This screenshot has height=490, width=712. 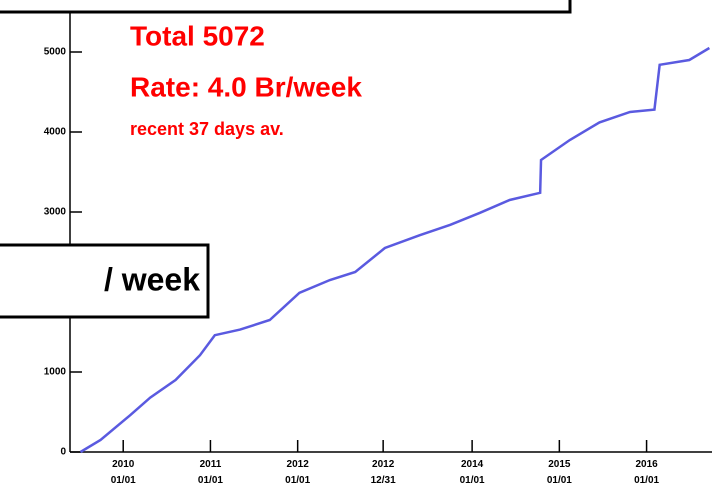 What do you see at coordinates (55, 212) in the screenshot?
I see `y-tick-label: 3000` at bounding box center [55, 212].